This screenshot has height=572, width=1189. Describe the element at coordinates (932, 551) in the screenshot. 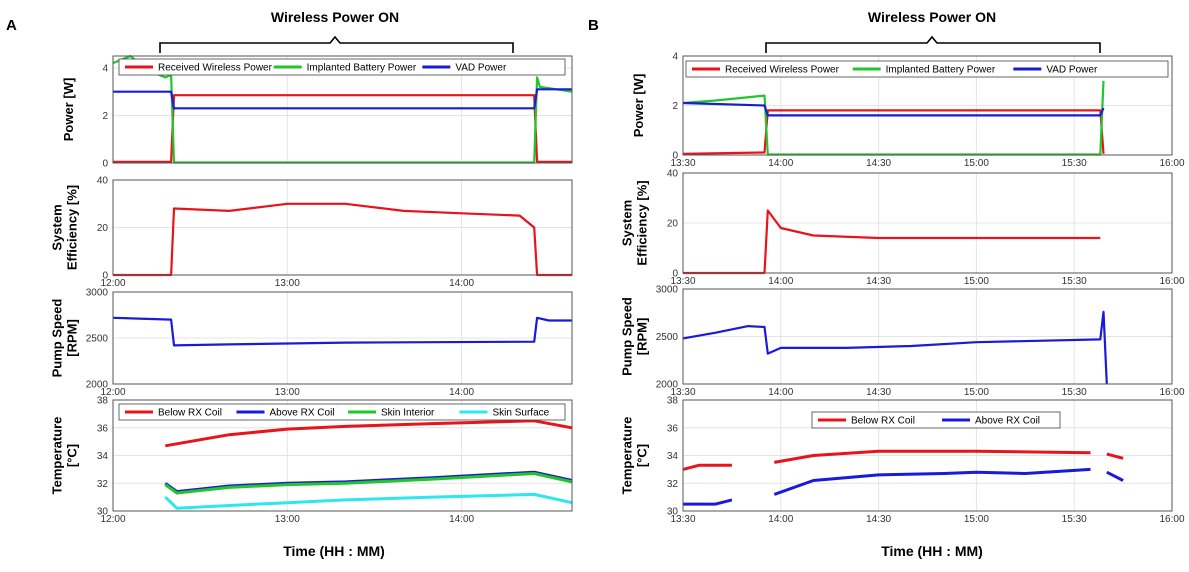

I see `x-axis-title-b: Time (HH : MM)` at that location.